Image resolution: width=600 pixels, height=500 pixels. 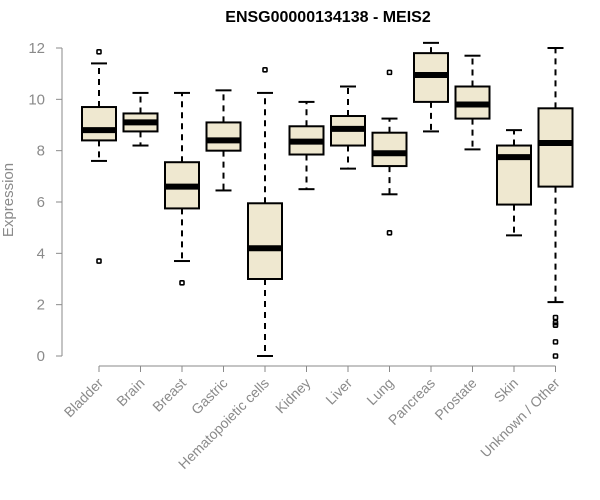 I want to click on x-tick-label: Bladder, so click(x=84, y=398).